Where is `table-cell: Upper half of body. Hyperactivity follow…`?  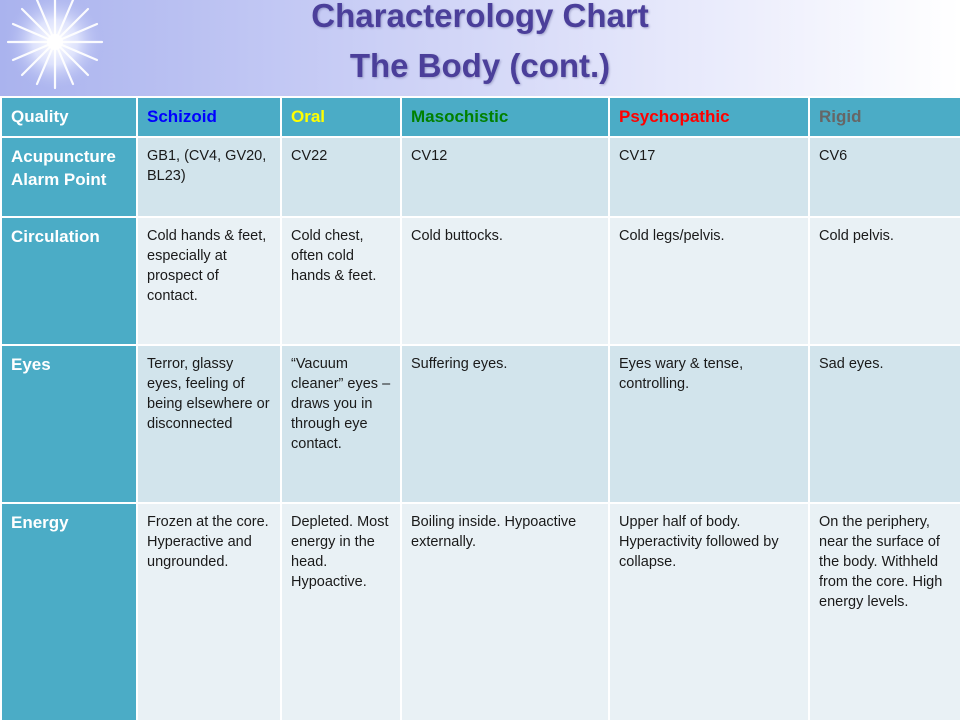
table-cell: Upper half of body. Hyperactivity follow… is located at coordinates (709, 612).